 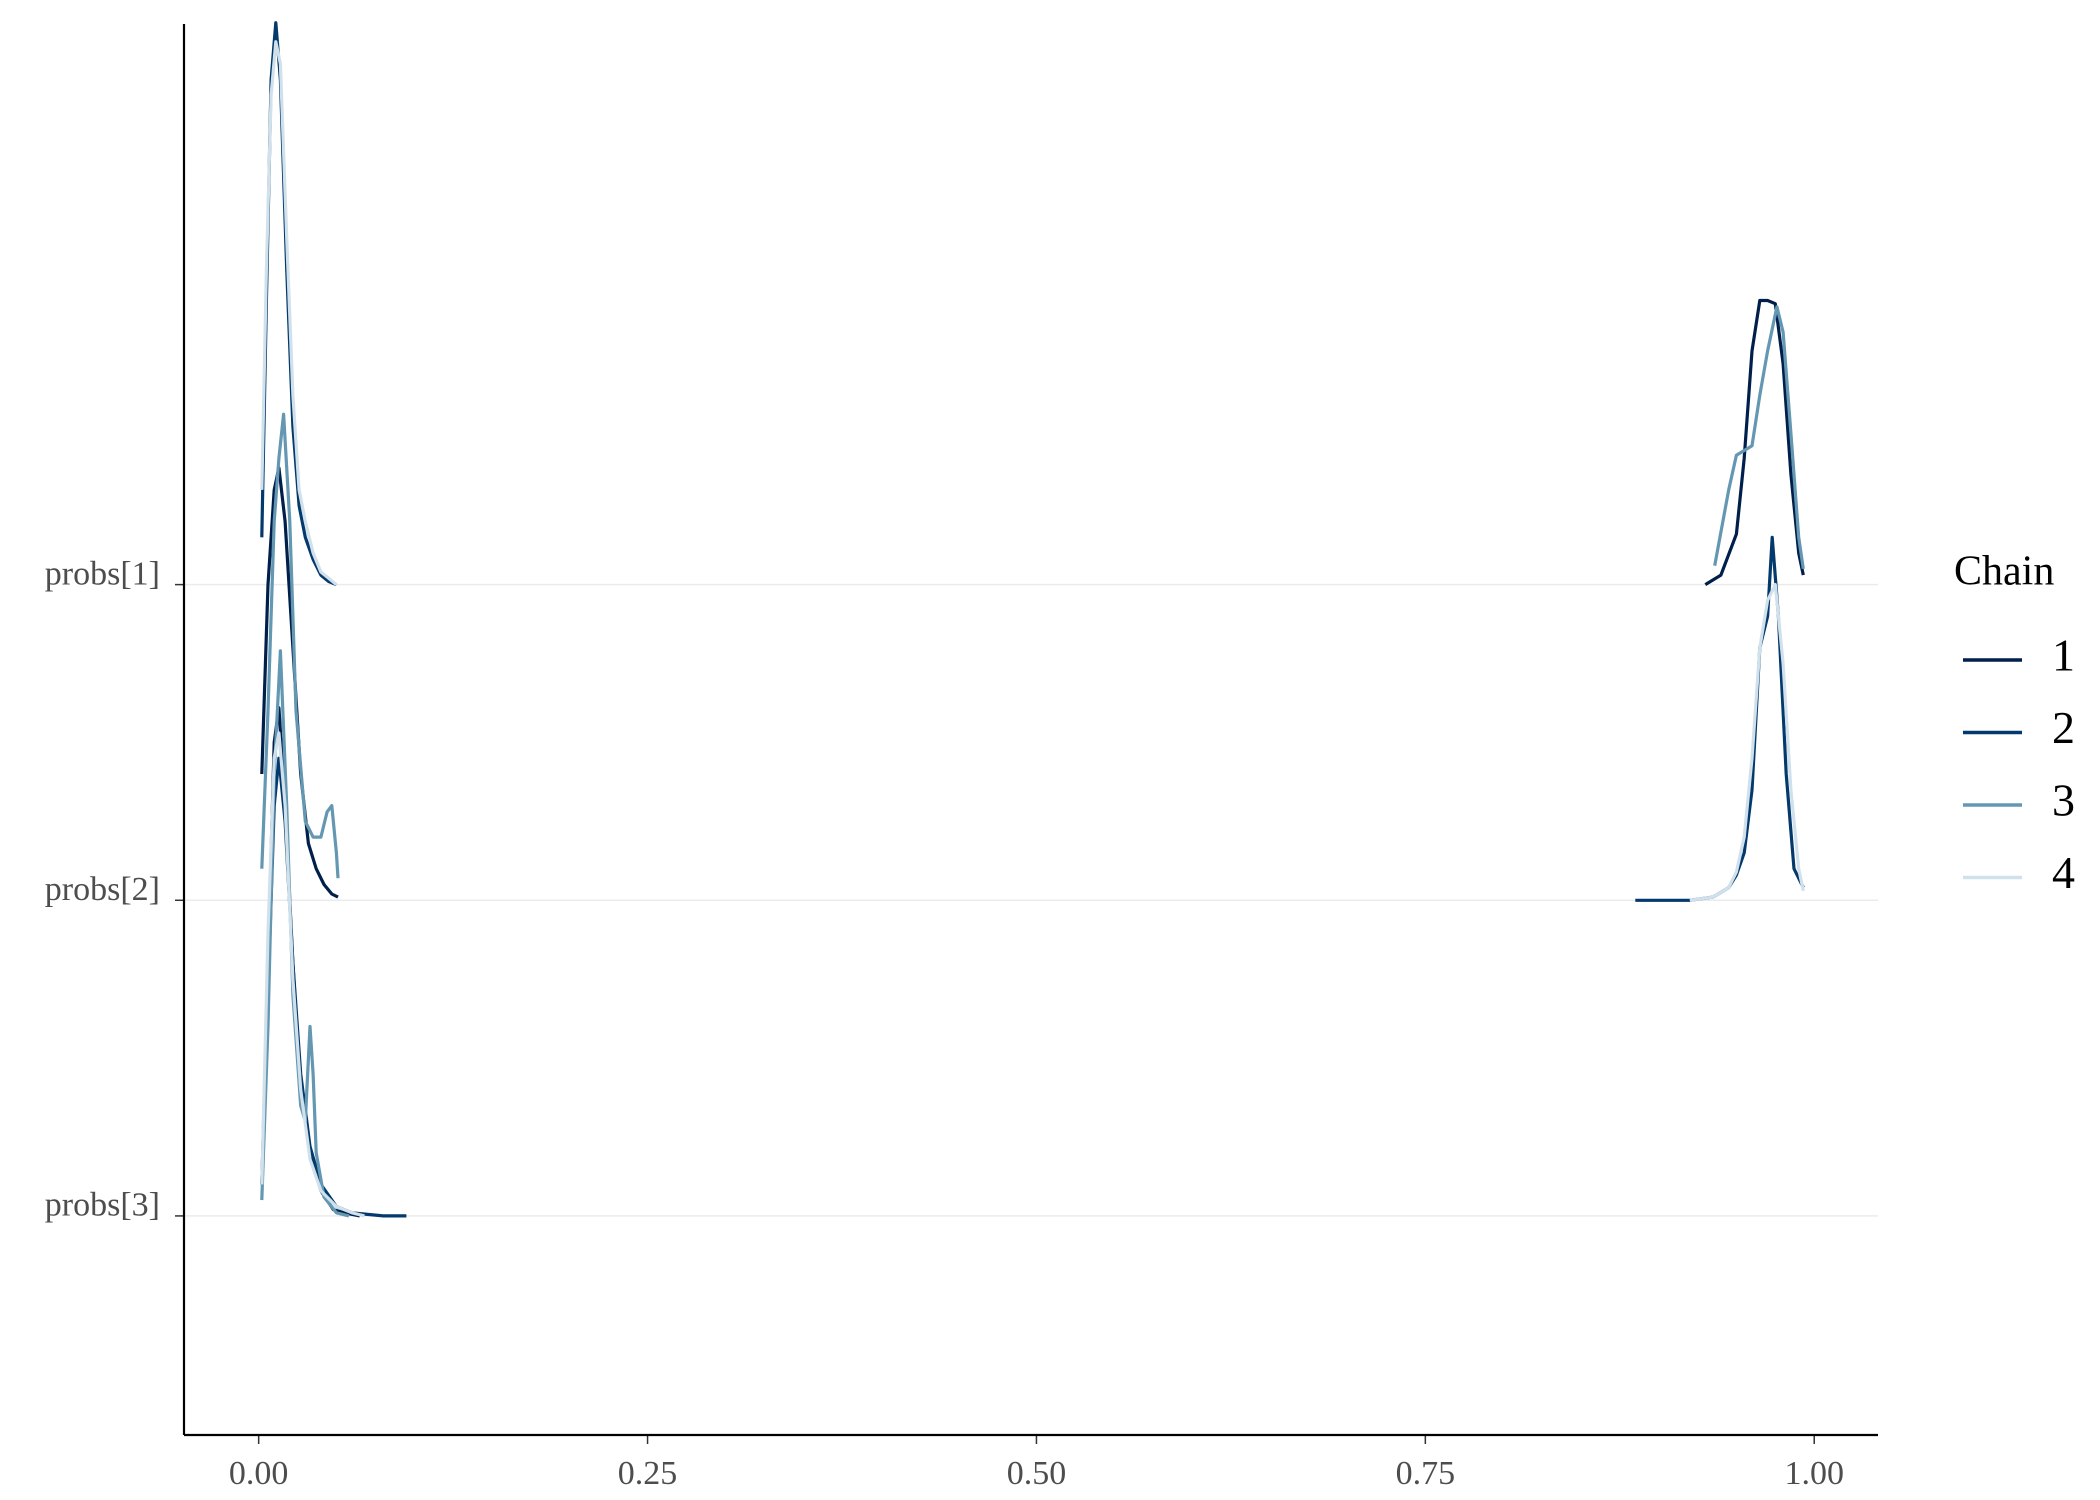 What do you see at coordinates (648, 1473) in the screenshot?
I see `x-tick-label: 0.25` at bounding box center [648, 1473].